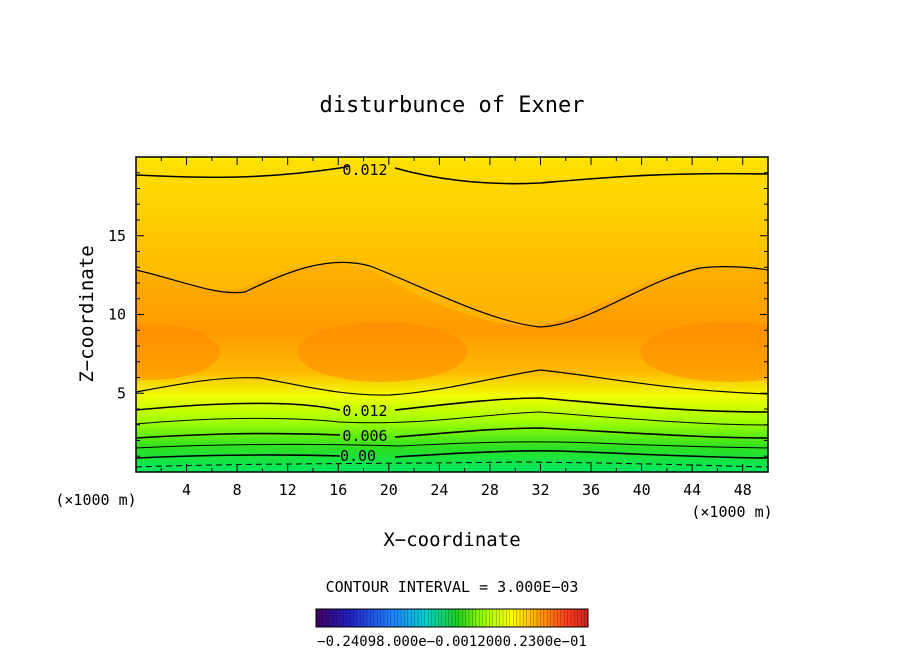 This screenshot has width=904, height=659. Describe the element at coordinates (358, 456) in the screenshot. I see `contour-label-000: 0.00` at that location.